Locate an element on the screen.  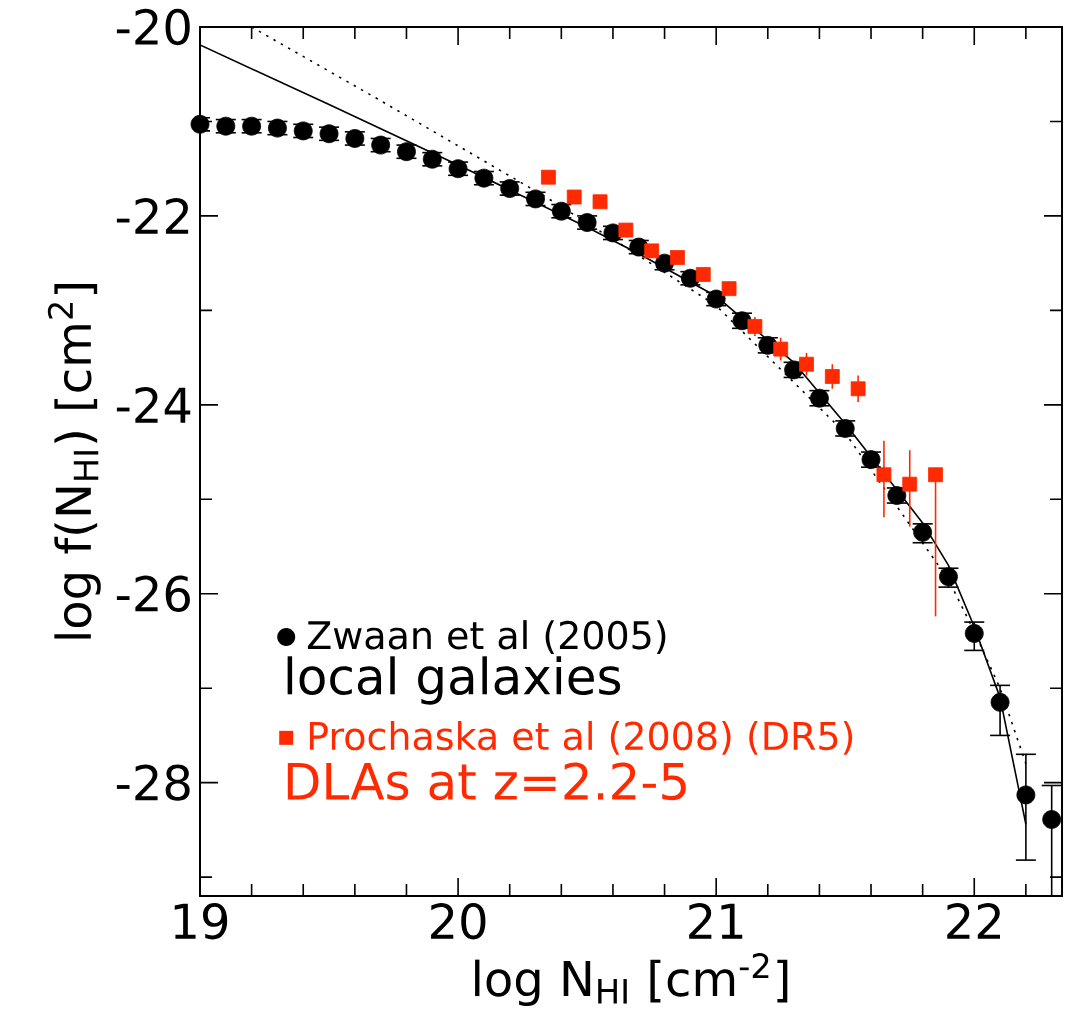
x-tick-label: 21 is located at coordinates (716, 921).